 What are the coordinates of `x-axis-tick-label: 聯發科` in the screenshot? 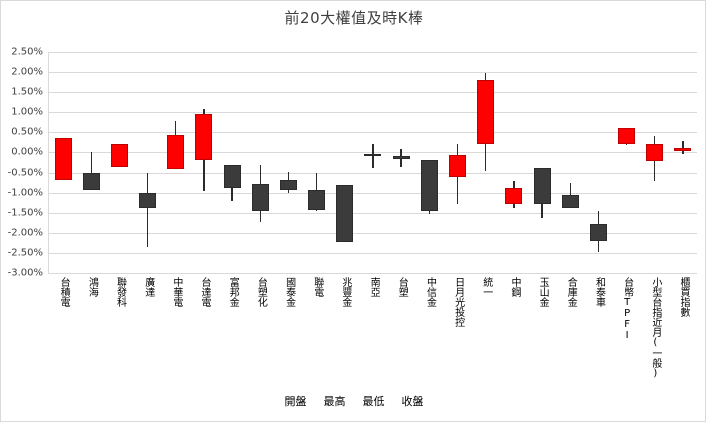 It's located at (120, 292).